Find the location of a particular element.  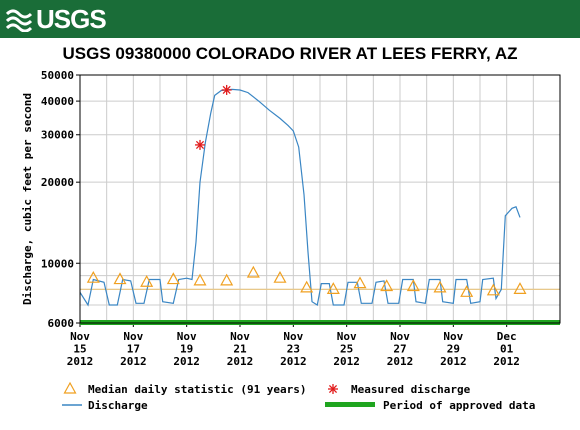

legend-band-icon is located at coordinates (350, 404).